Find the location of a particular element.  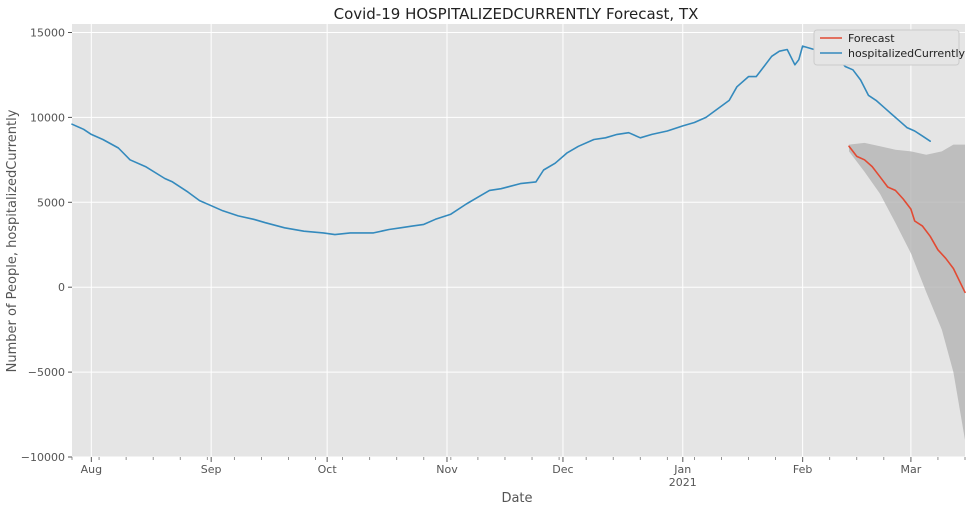

confidence-band is located at coordinates (907, 291).